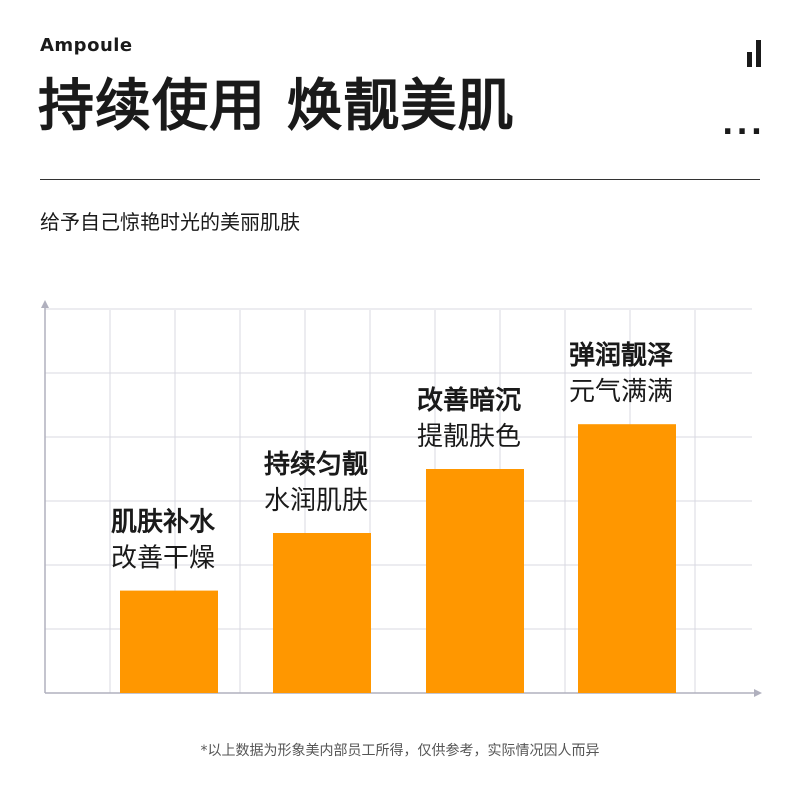 The image size is (800, 800). I want to click on x-axis-arrow, so click(758, 693).